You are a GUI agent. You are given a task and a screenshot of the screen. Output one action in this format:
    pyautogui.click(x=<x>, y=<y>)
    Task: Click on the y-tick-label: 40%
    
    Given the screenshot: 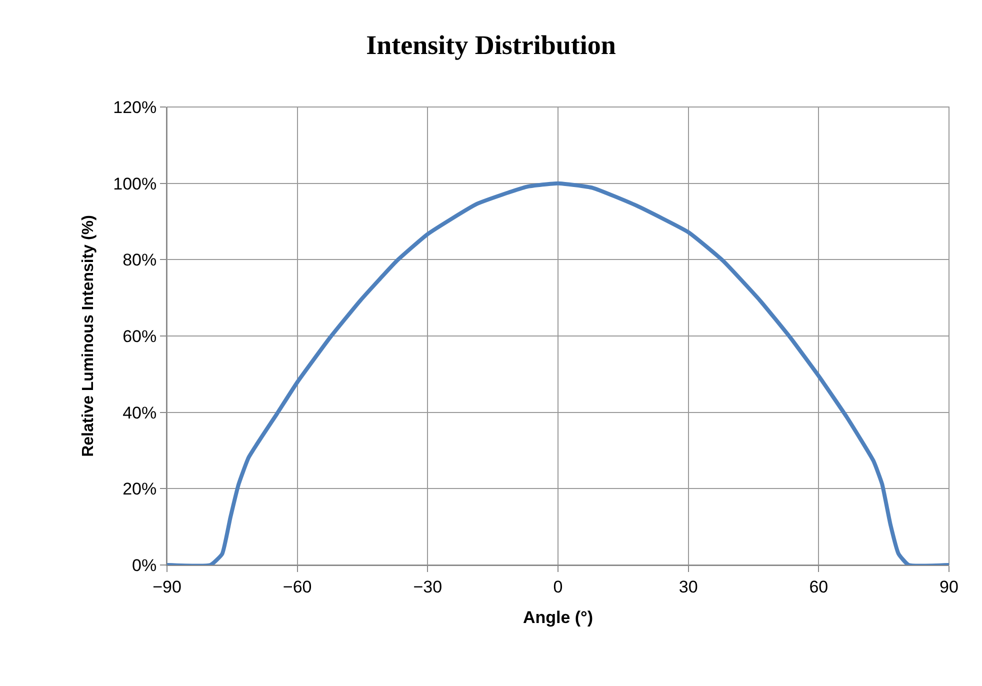 What is the action you would take?
    pyautogui.click(x=139, y=412)
    